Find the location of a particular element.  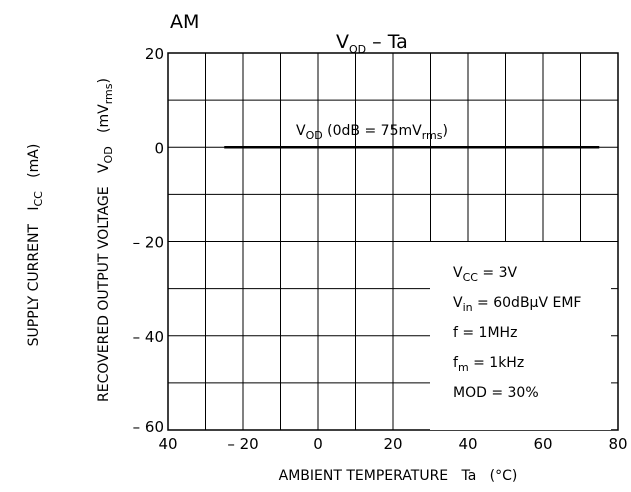

x-tick-labels: 40 – 20 0 20 40 60 80 is located at coordinates (392, 444).